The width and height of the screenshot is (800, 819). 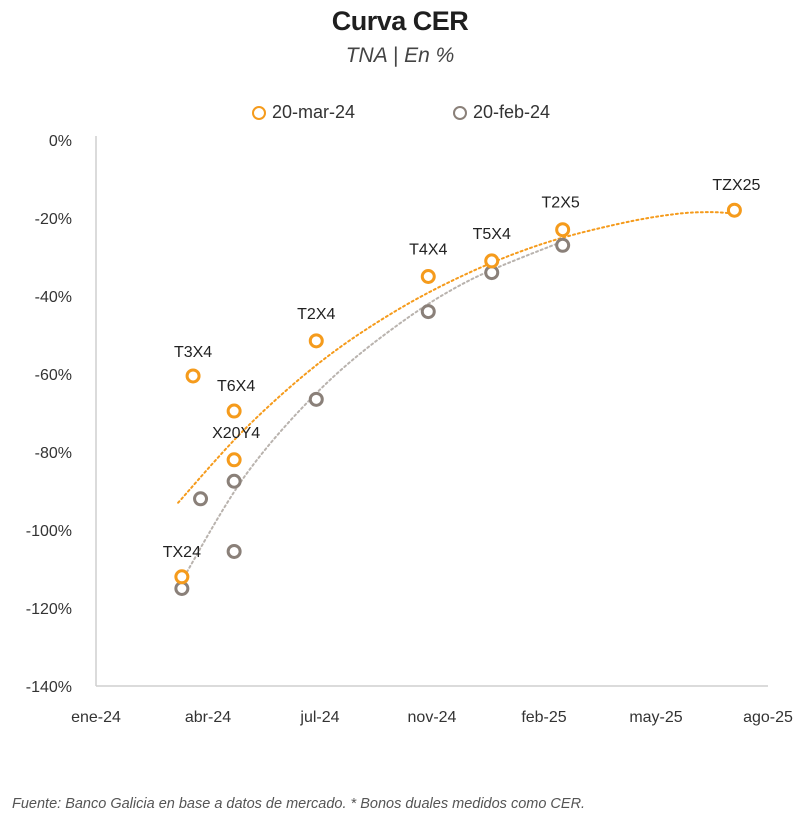 What do you see at coordinates (400, 21) in the screenshot?
I see `chart-title: Curva CER` at bounding box center [400, 21].